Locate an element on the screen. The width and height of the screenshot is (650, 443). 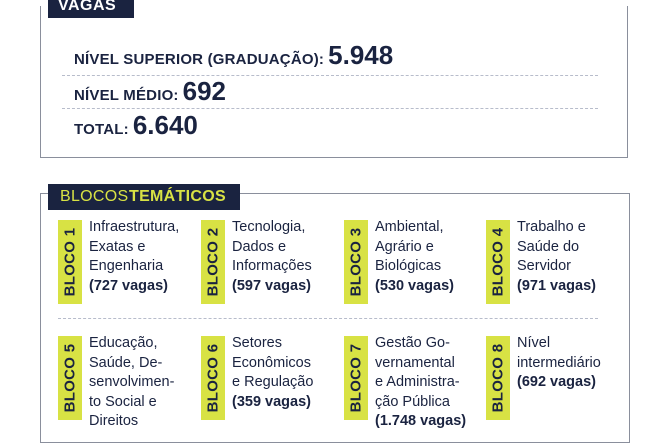
bloco-text: Setores Econômicos e Regulação (359 vagas) is located at coordinates (290, 373).